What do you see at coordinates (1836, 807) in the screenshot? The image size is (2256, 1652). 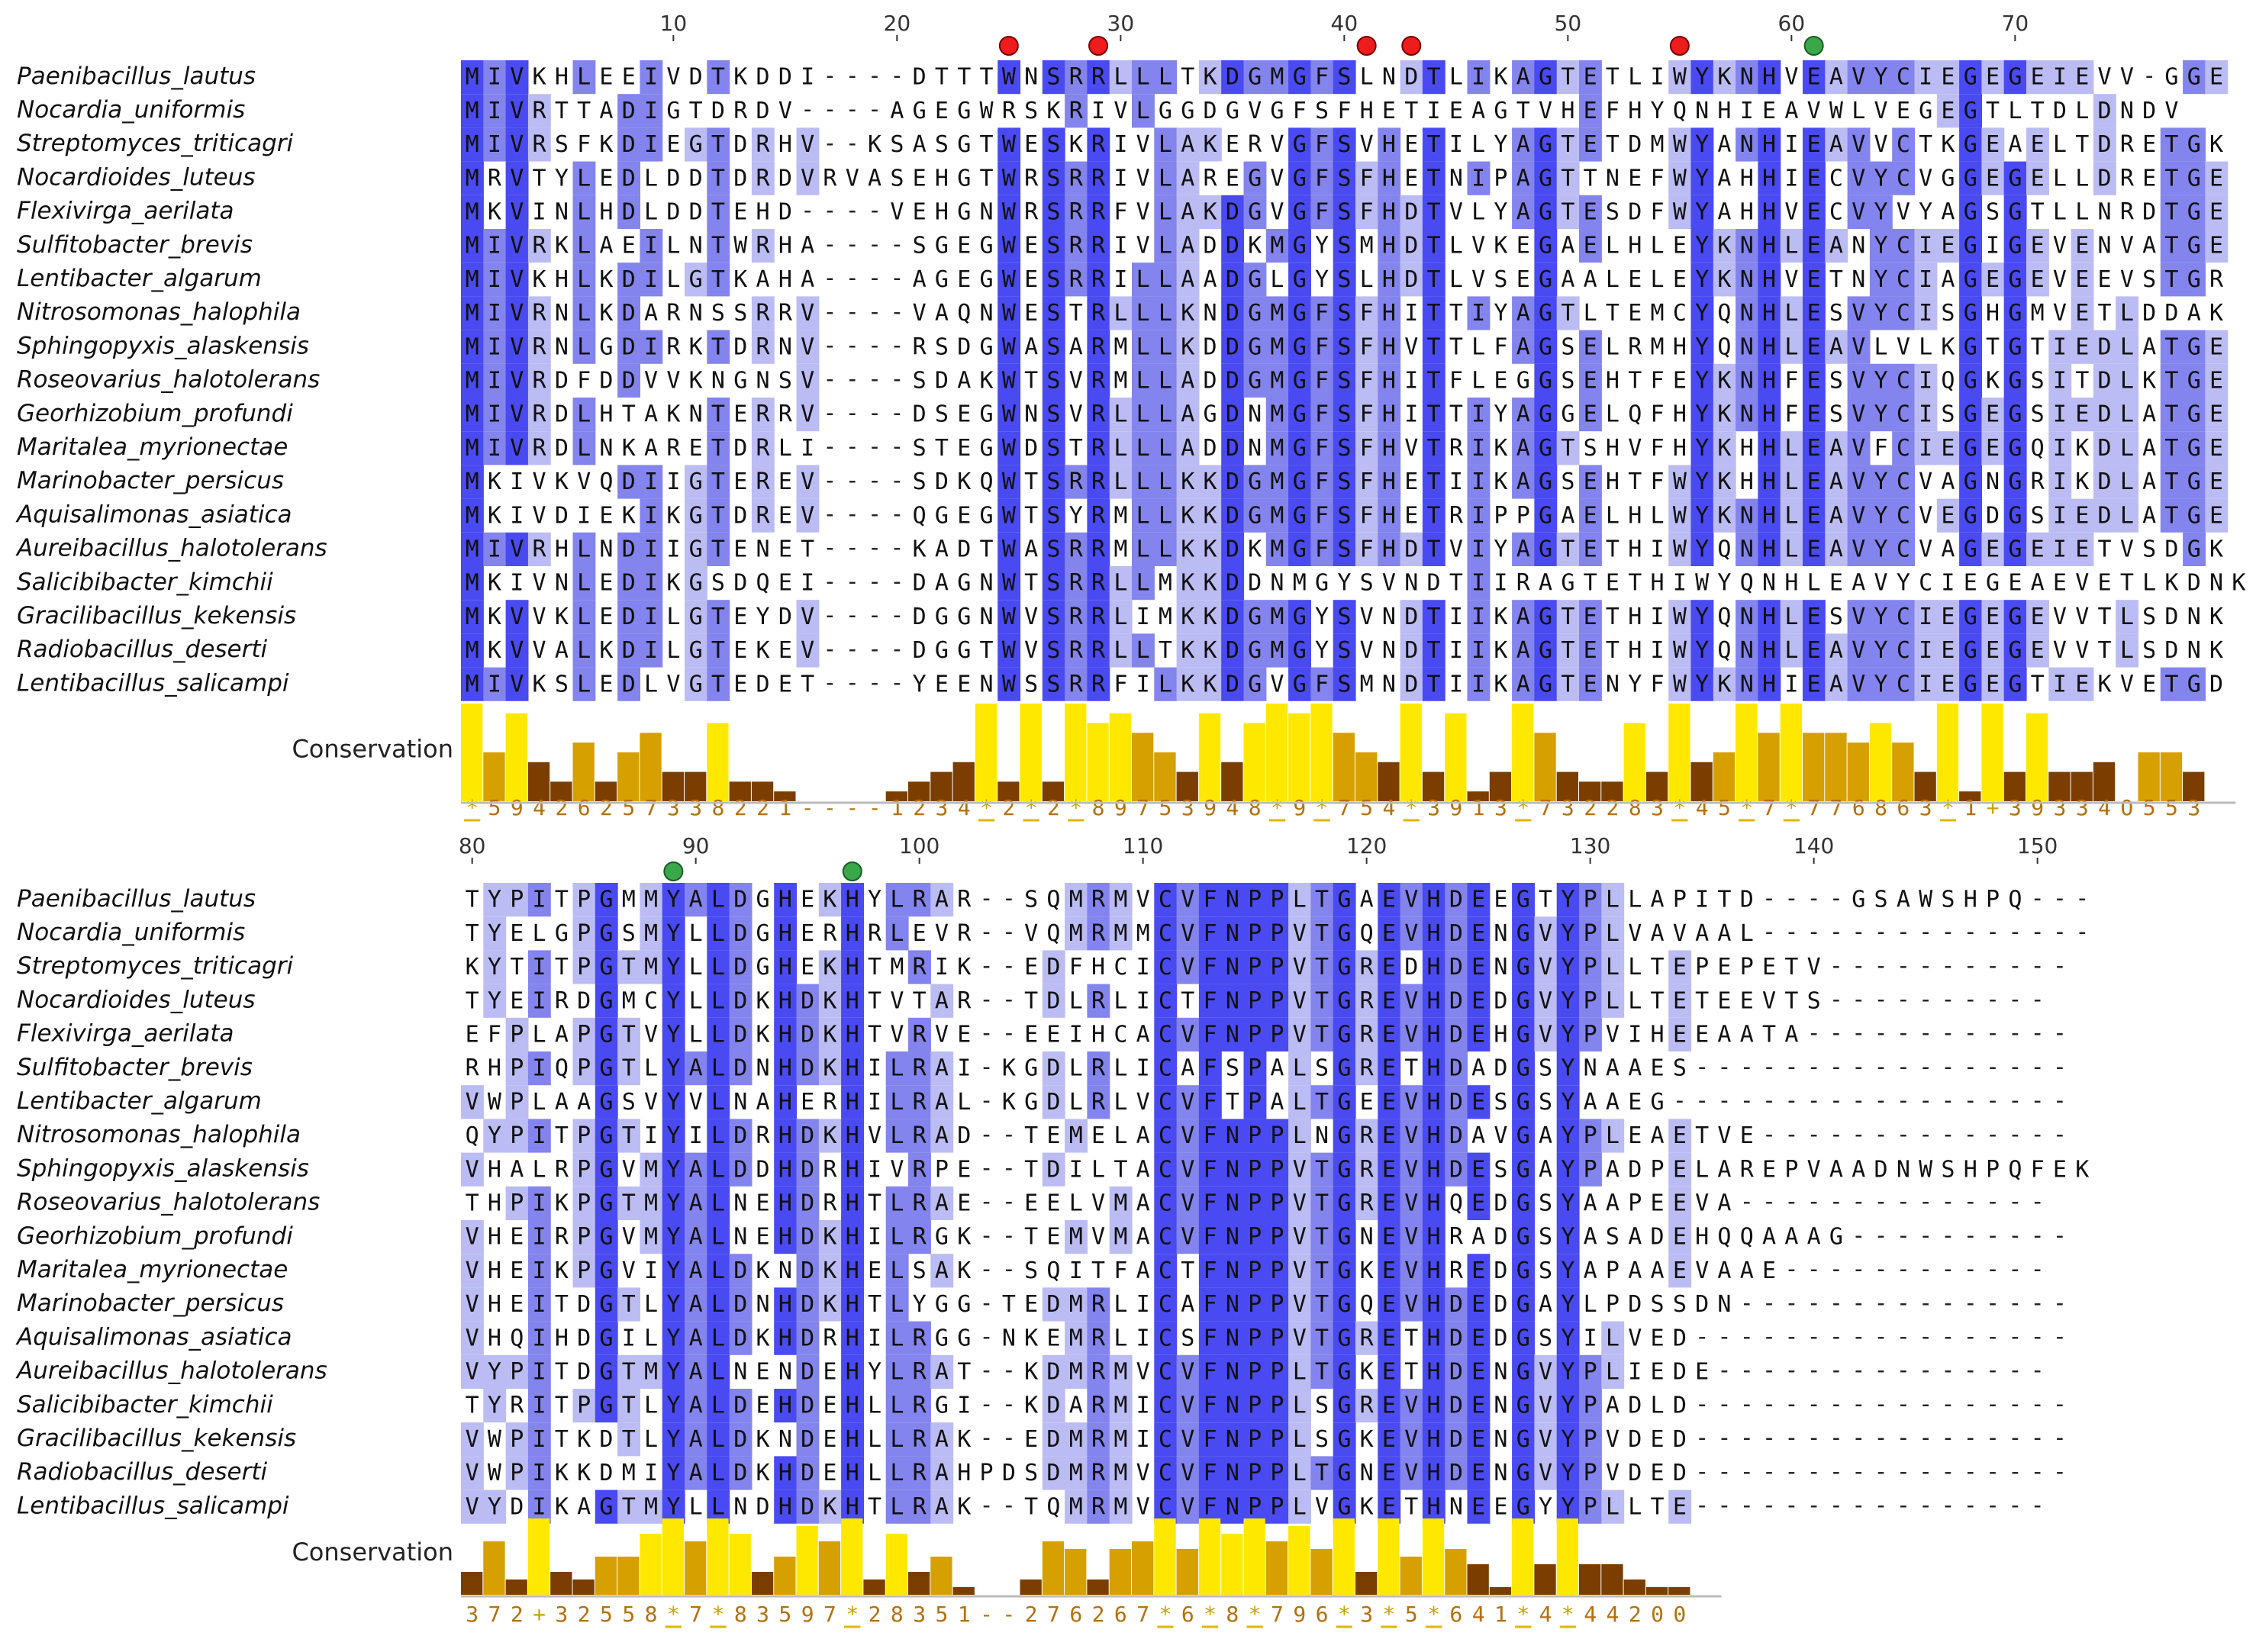 I see `conservation-score: 7` at bounding box center [1836, 807].